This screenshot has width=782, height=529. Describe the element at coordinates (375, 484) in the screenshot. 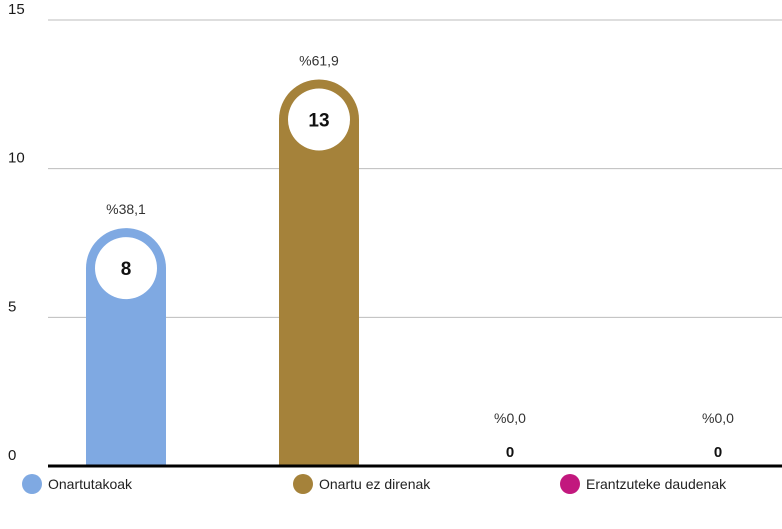

I see `legend-label: Onartu ez direnak` at that location.